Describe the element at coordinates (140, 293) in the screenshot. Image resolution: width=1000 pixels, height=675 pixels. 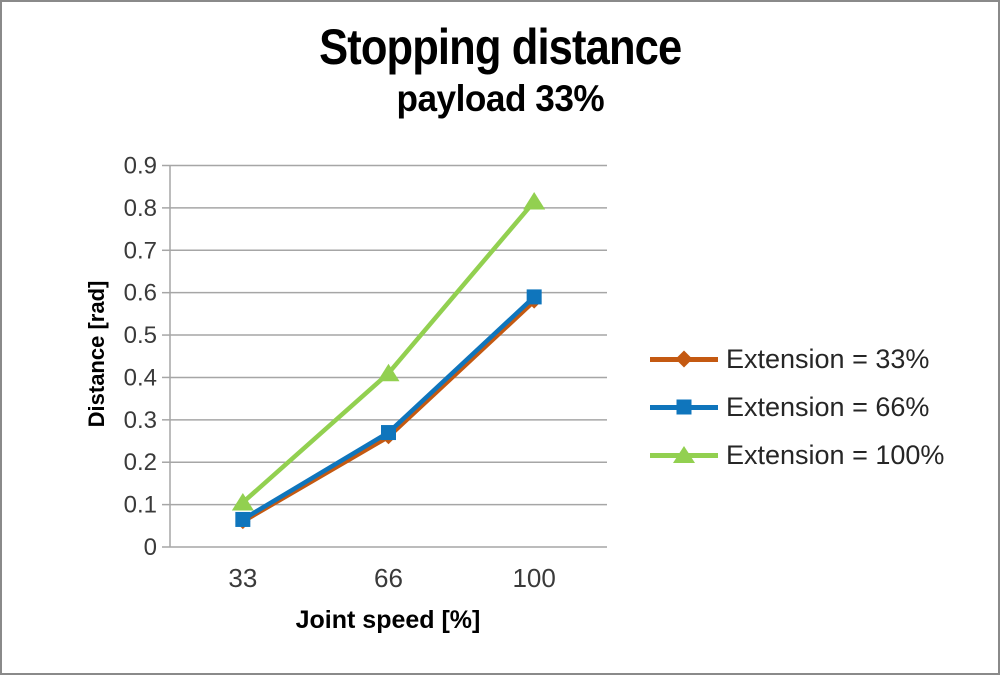
I see `y-tick-label: 0.6` at that location.